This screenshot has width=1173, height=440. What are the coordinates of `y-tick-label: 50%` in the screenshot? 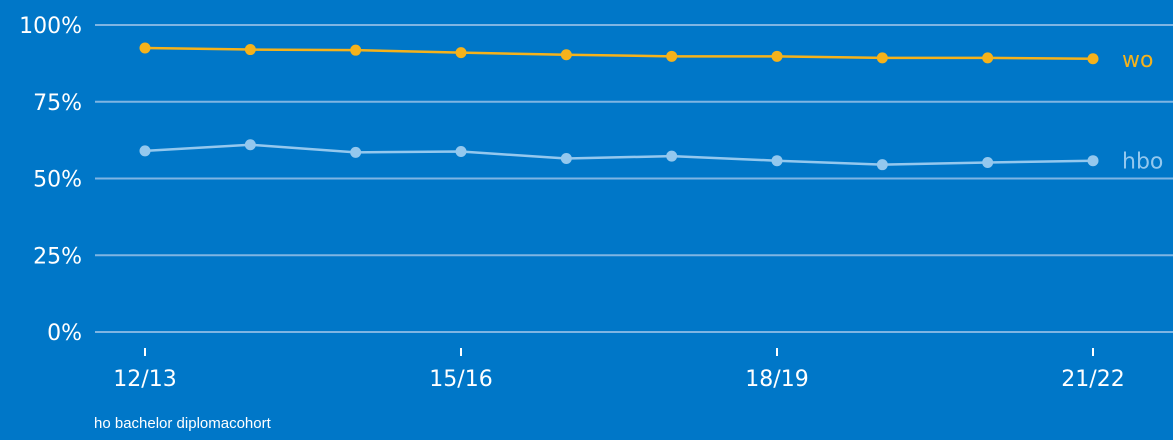 It's located at (57, 180).